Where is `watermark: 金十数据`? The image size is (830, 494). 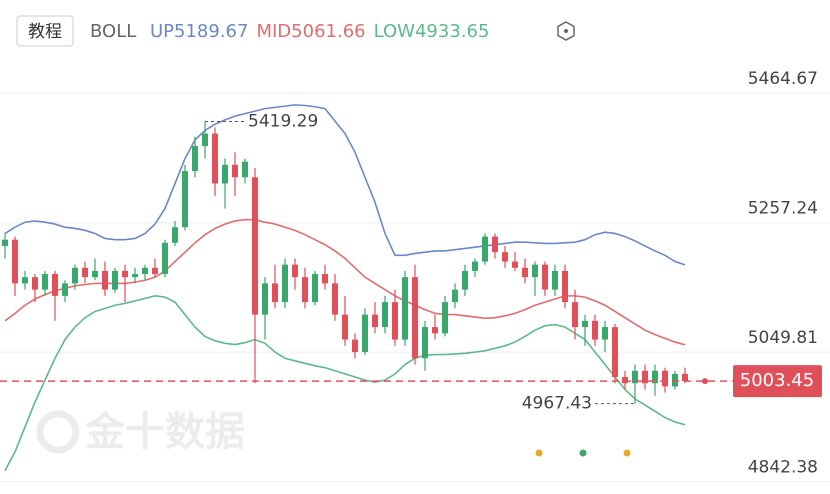 watermark: 金十数据 is located at coordinates (164, 432).